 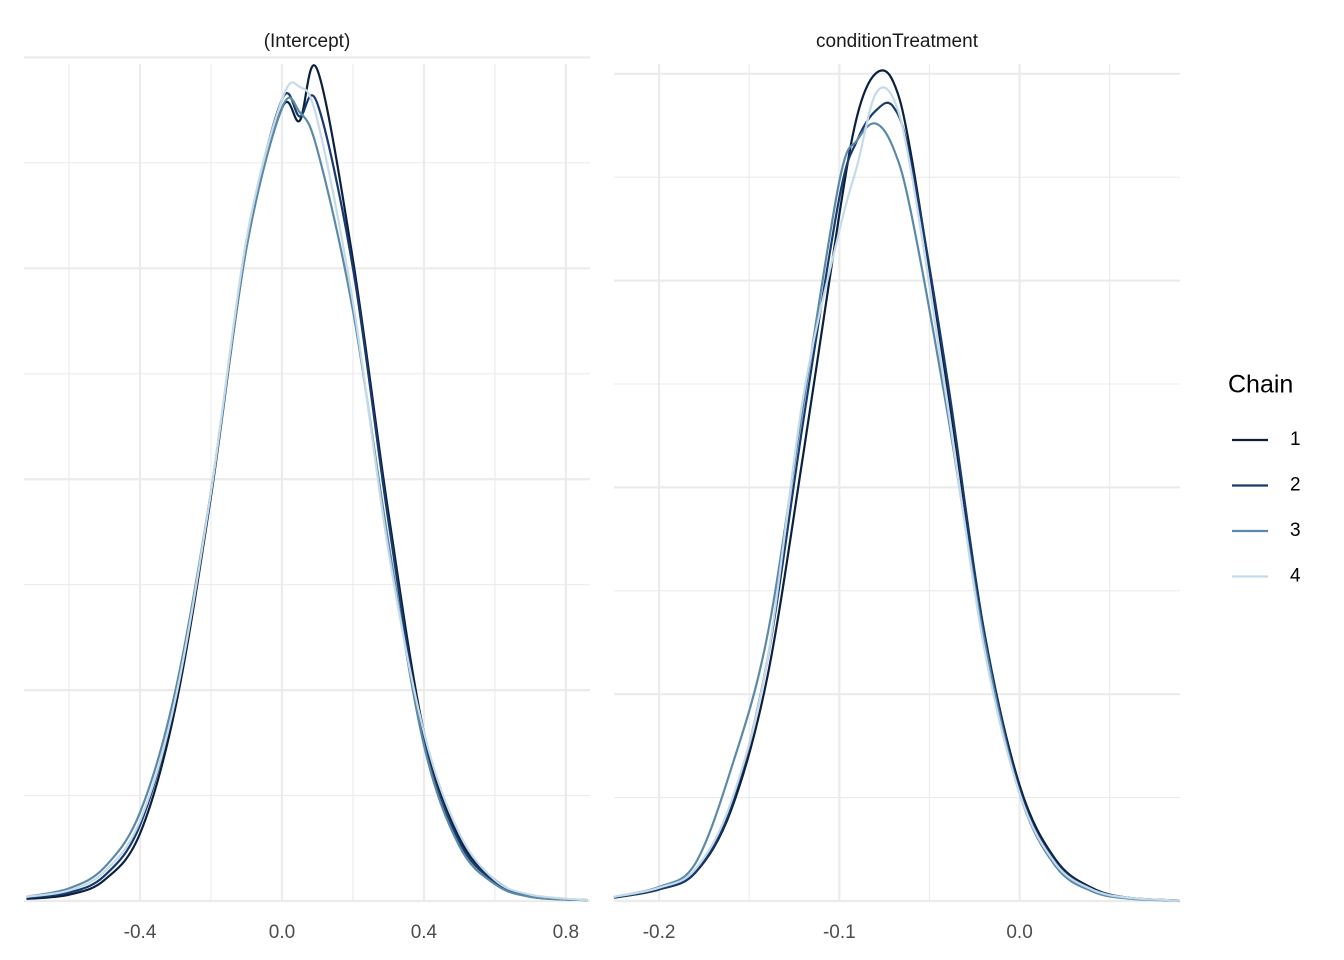 I want to click on x-tick-label: 0.8, so click(x=566, y=932).